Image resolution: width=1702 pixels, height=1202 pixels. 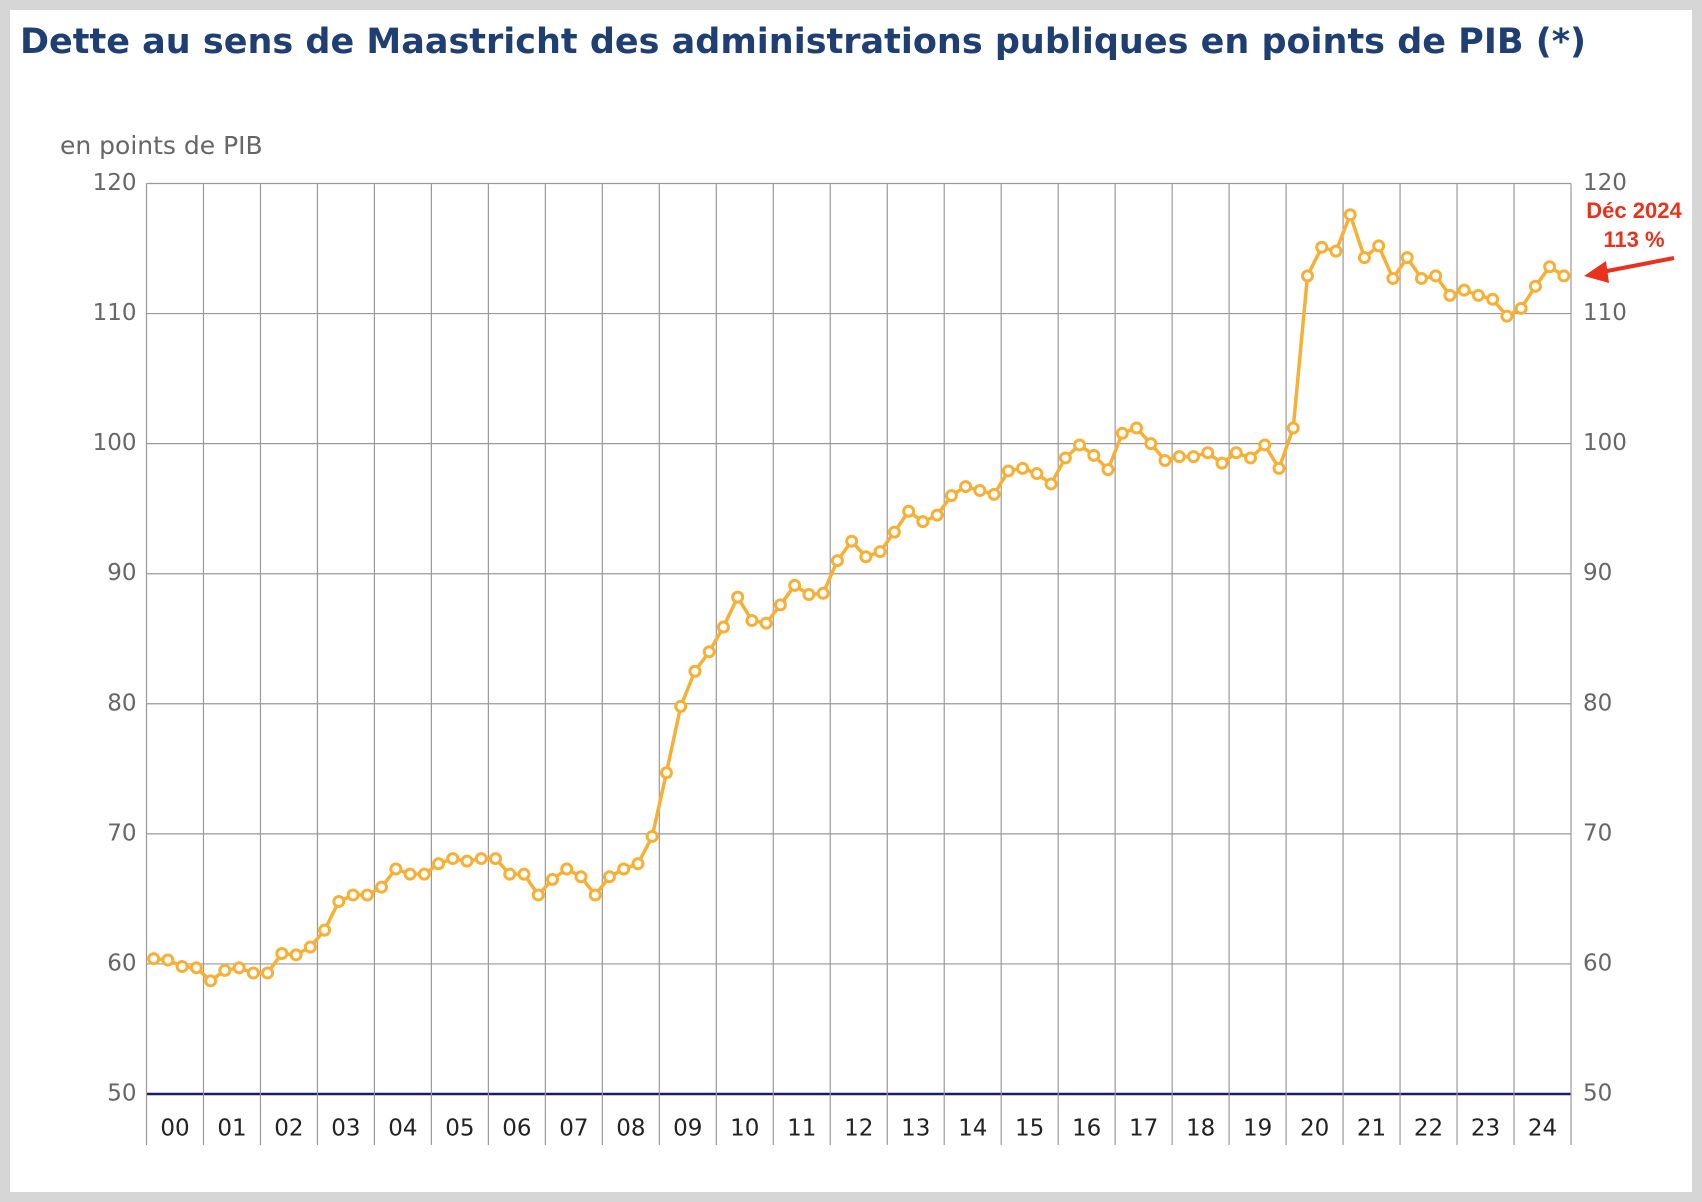 I want to click on x-tick-label: 14, so click(x=972, y=1129).